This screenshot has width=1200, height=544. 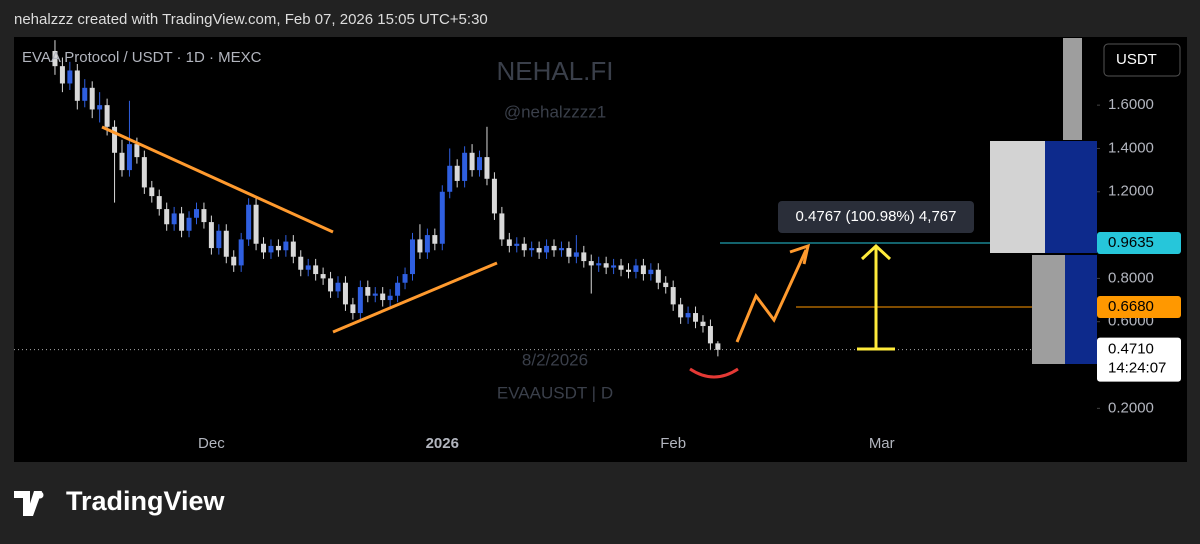 I want to click on y-tick-label: 0.2000, so click(x=1131, y=407).